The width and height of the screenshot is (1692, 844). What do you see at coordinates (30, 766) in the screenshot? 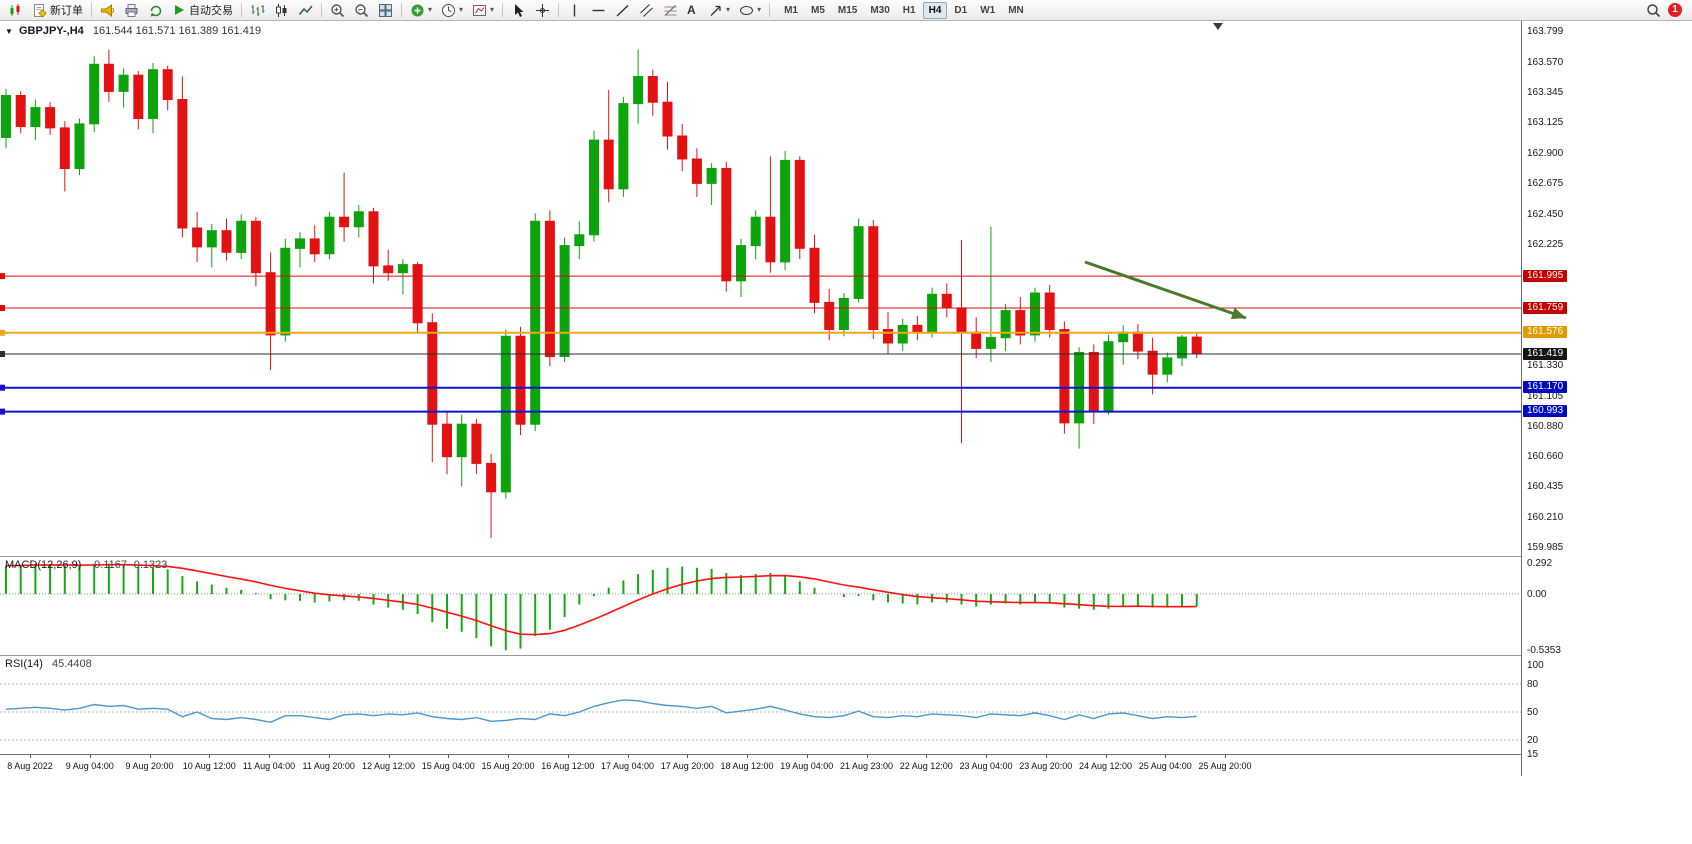
I see `time-axis-label: 8 Aug 2022` at bounding box center [30, 766].